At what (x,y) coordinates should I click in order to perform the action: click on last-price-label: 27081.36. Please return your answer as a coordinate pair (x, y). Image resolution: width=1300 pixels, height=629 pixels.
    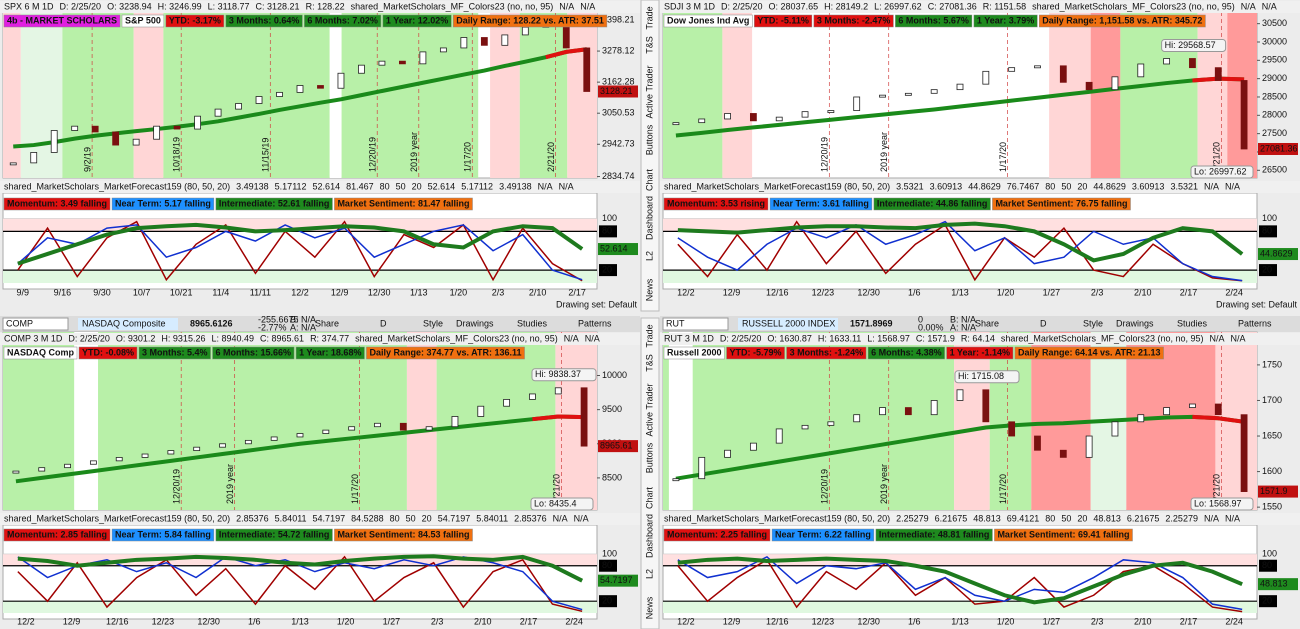
    Looking at the image, I should click on (1279, 148).